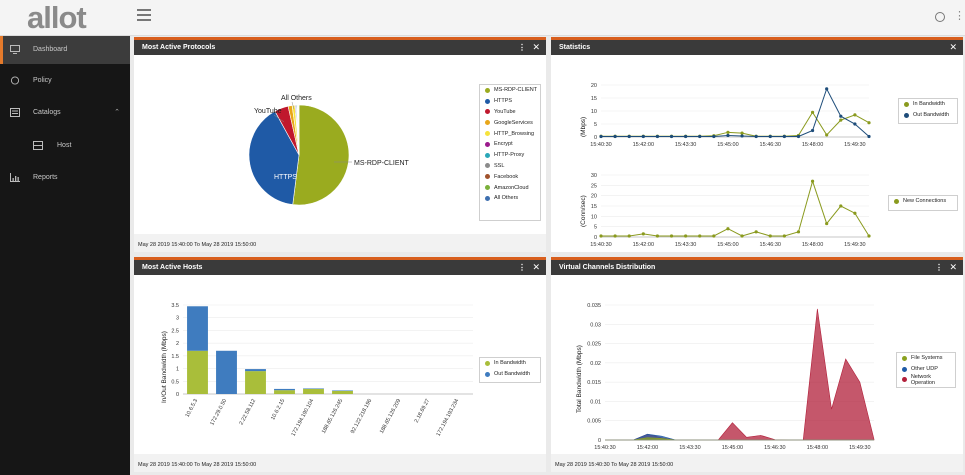  Describe the element at coordinates (274, 157) in the screenshot. I see `pie-slice-https` at that location.